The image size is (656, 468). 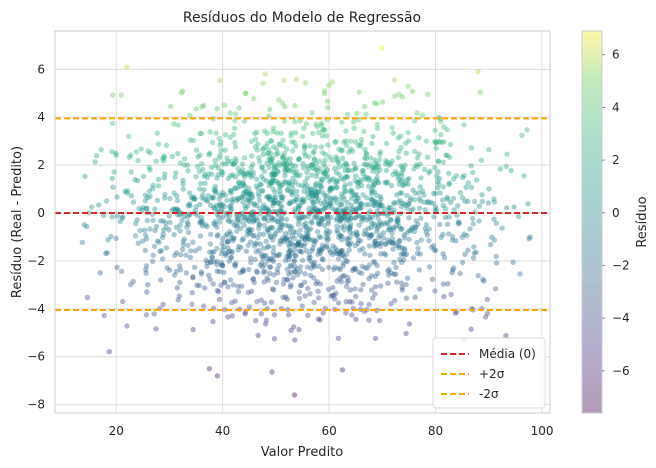 I want to click on colorbar-tick-label: −2, so click(x=621, y=265).